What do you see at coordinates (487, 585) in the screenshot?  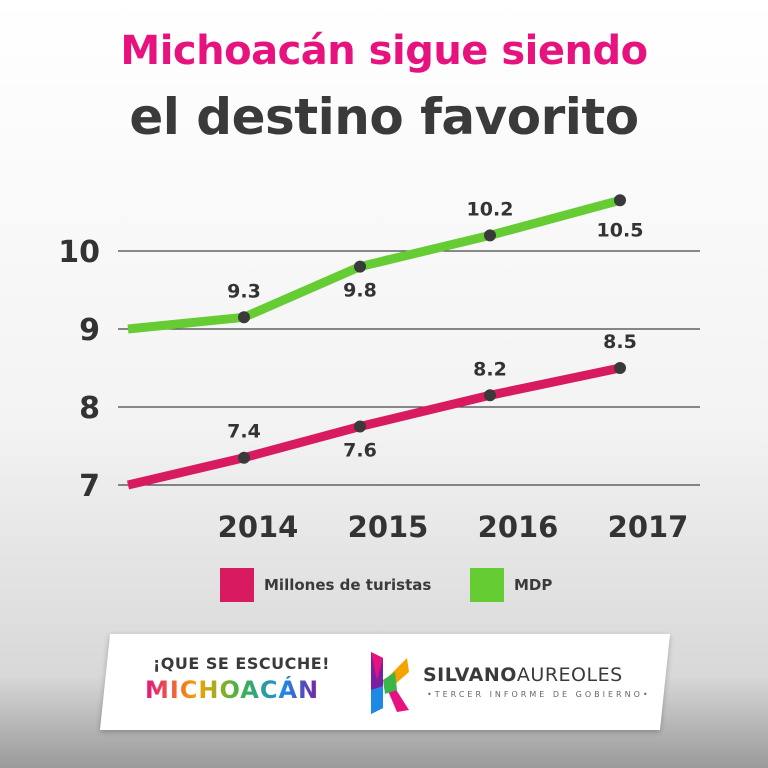 I see `legend-swatch-mdp` at bounding box center [487, 585].